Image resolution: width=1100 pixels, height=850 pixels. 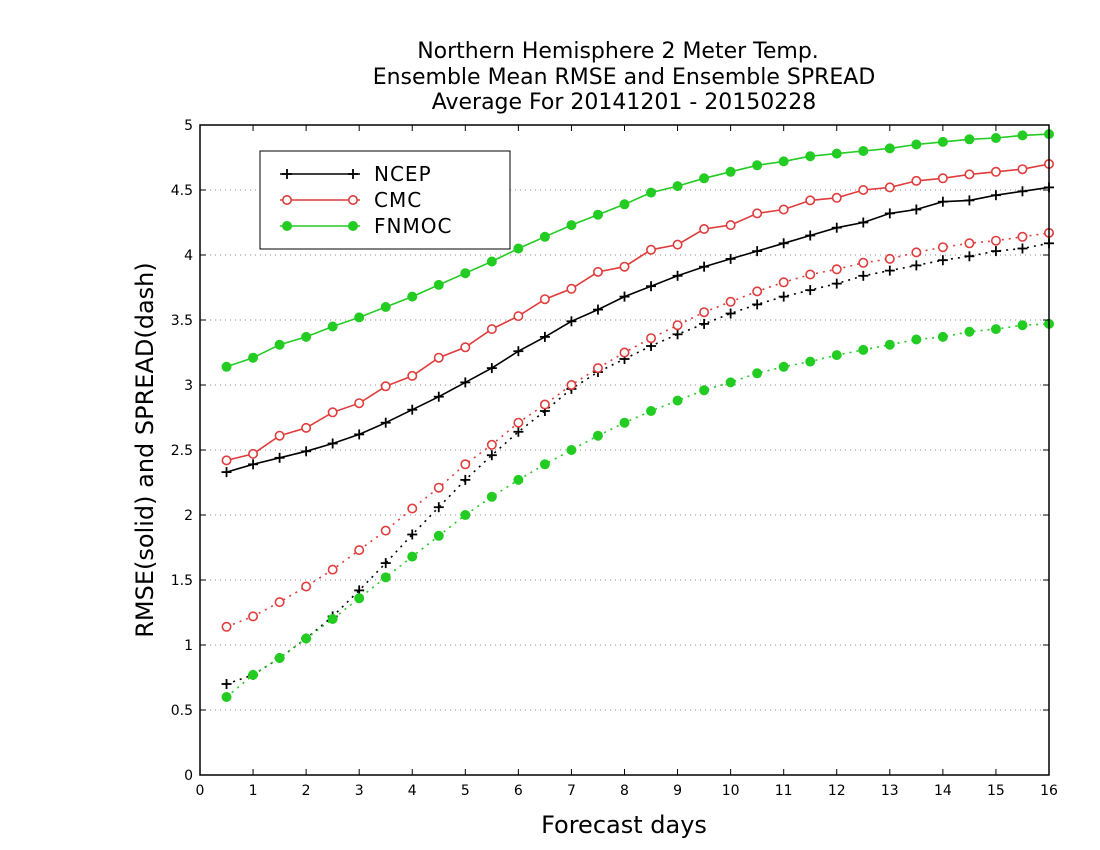 What do you see at coordinates (287, 226) in the screenshot?
I see `legend-marker-left-fnmoc` at bounding box center [287, 226].